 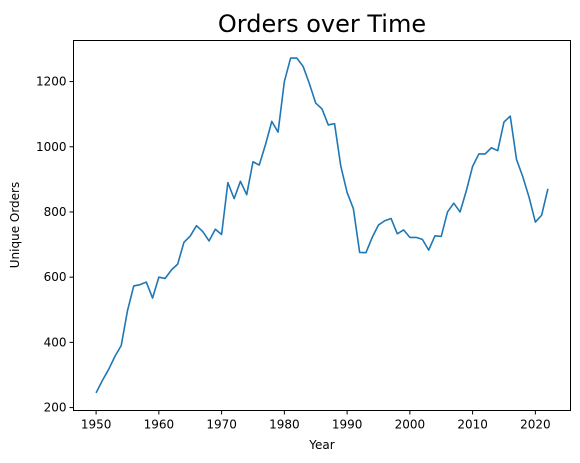 I want to click on y-tick-label: 400, so click(x=55, y=342).